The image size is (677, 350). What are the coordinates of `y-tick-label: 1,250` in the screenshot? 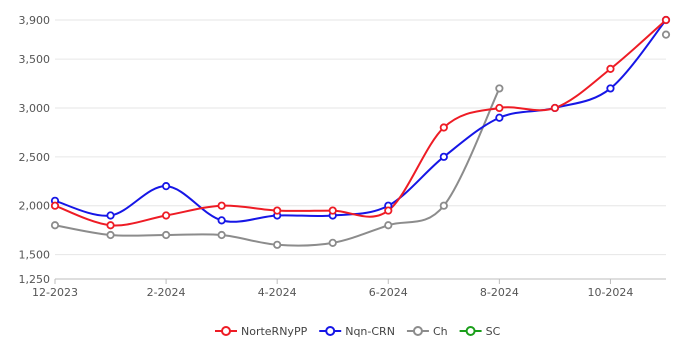 It's located at (35, 279).